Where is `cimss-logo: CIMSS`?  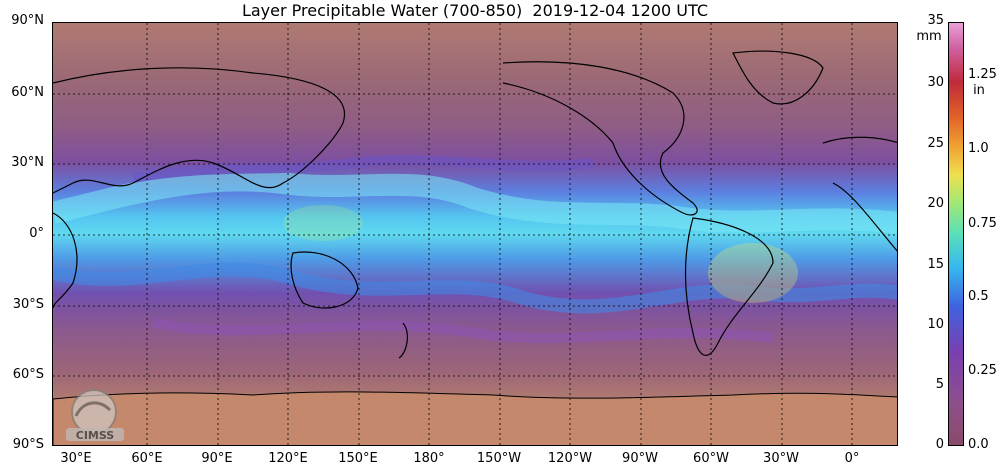 cimss-logo: CIMSS is located at coordinates (94, 416).